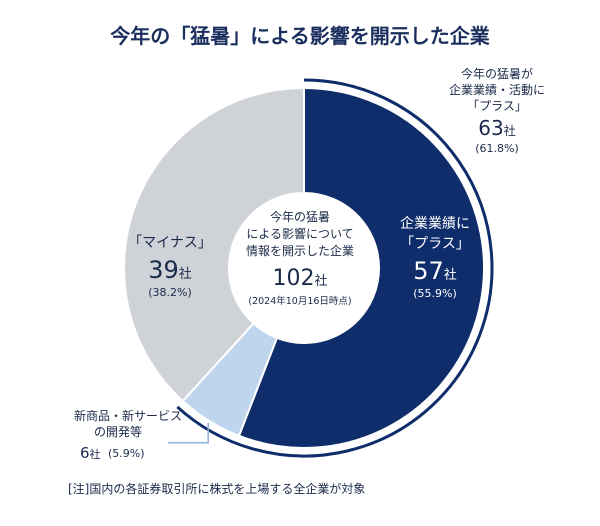 The width and height of the screenshot is (600, 526). What do you see at coordinates (320, 281) in the screenshot?
I see `center-count-unit: 社` at bounding box center [320, 281].